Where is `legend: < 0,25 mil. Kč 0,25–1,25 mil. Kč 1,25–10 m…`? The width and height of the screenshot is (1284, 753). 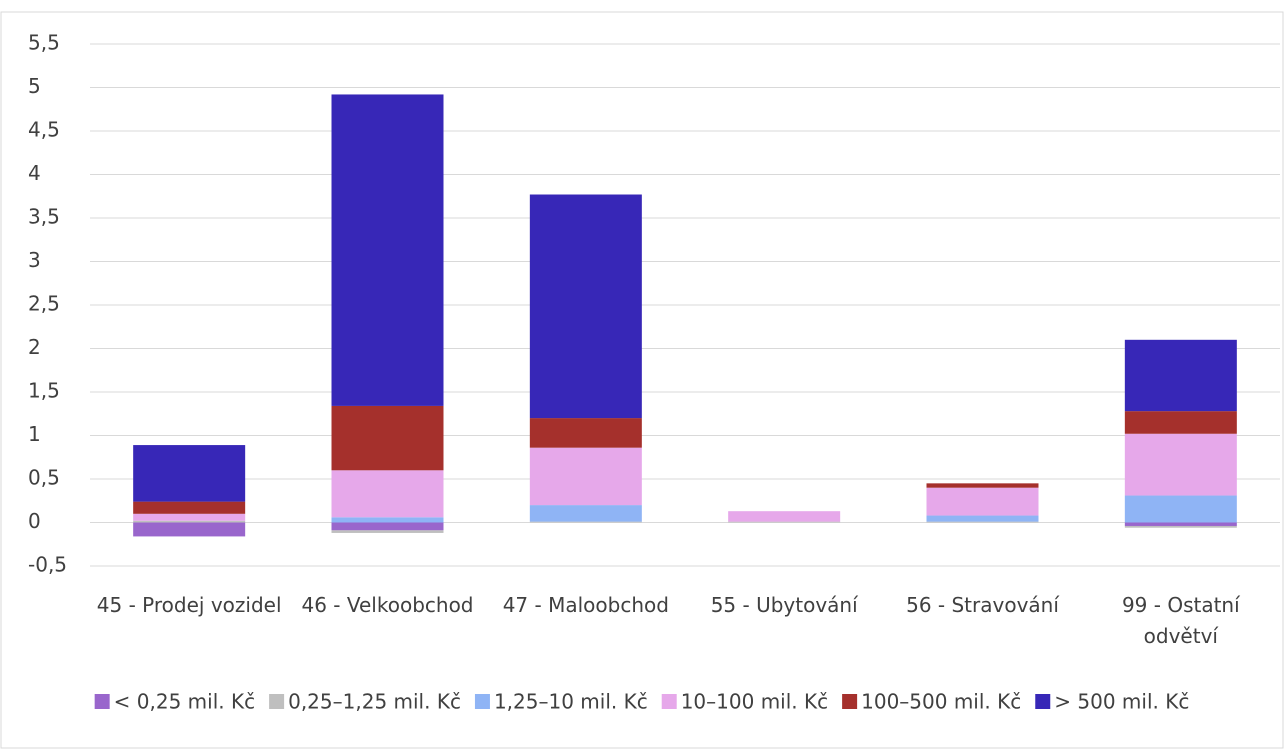
legend: < 0,25 mil. Kč 0,25–1,25 mil. Kč 1,25–10 m… is located at coordinates (641, 702).